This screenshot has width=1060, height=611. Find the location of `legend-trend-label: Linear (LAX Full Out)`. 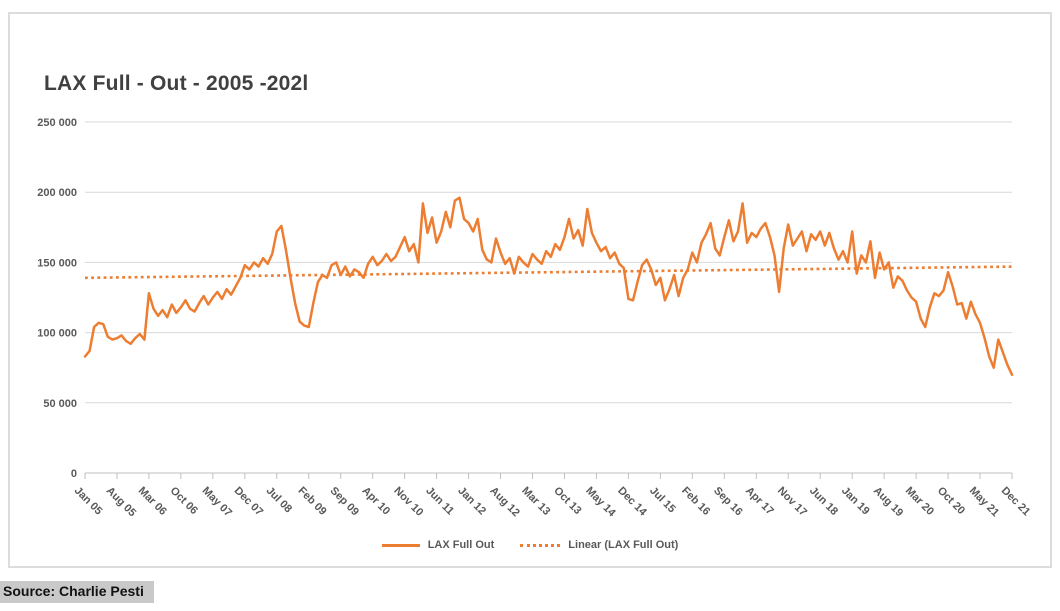

legend-trend-label: Linear (LAX Full Out) is located at coordinates (623, 545).